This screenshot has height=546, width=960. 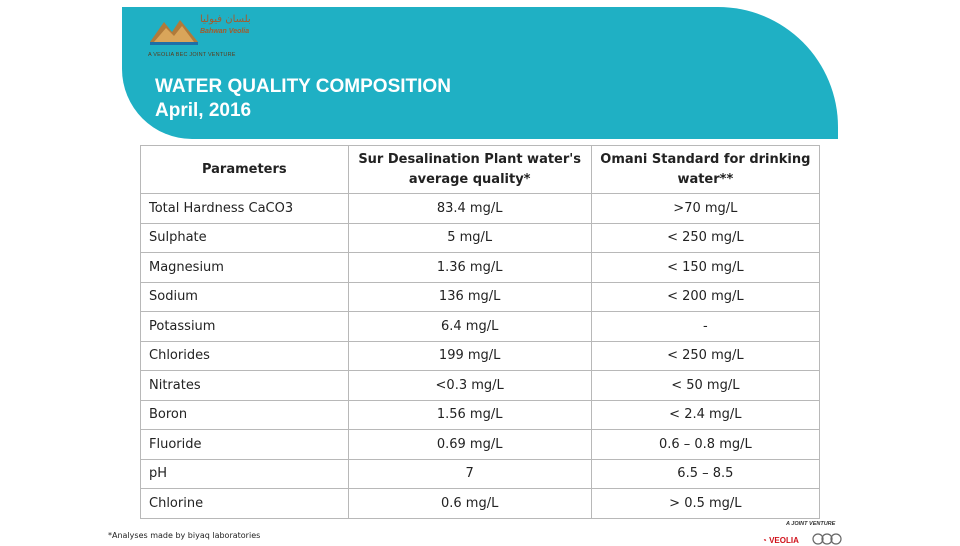 I want to click on parameter-cell: Chlorine, so click(x=244, y=503).